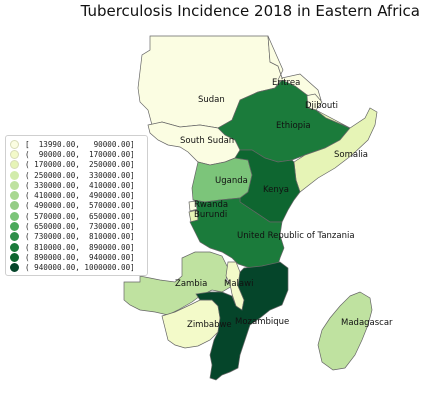 Image resolution: width=432 pixels, height=404 pixels. Describe the element at coordinates (345, 331) in the screenshot. I see `country-madagascar` at that location.